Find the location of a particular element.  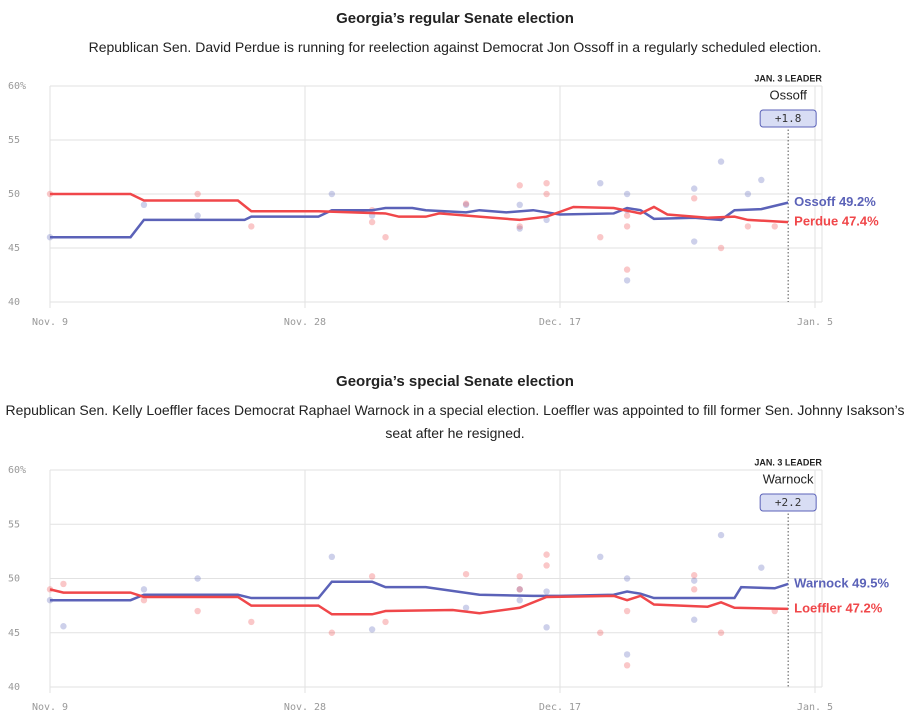

end-label: Ossoff 49.2% is located at coordinates (835, 201).